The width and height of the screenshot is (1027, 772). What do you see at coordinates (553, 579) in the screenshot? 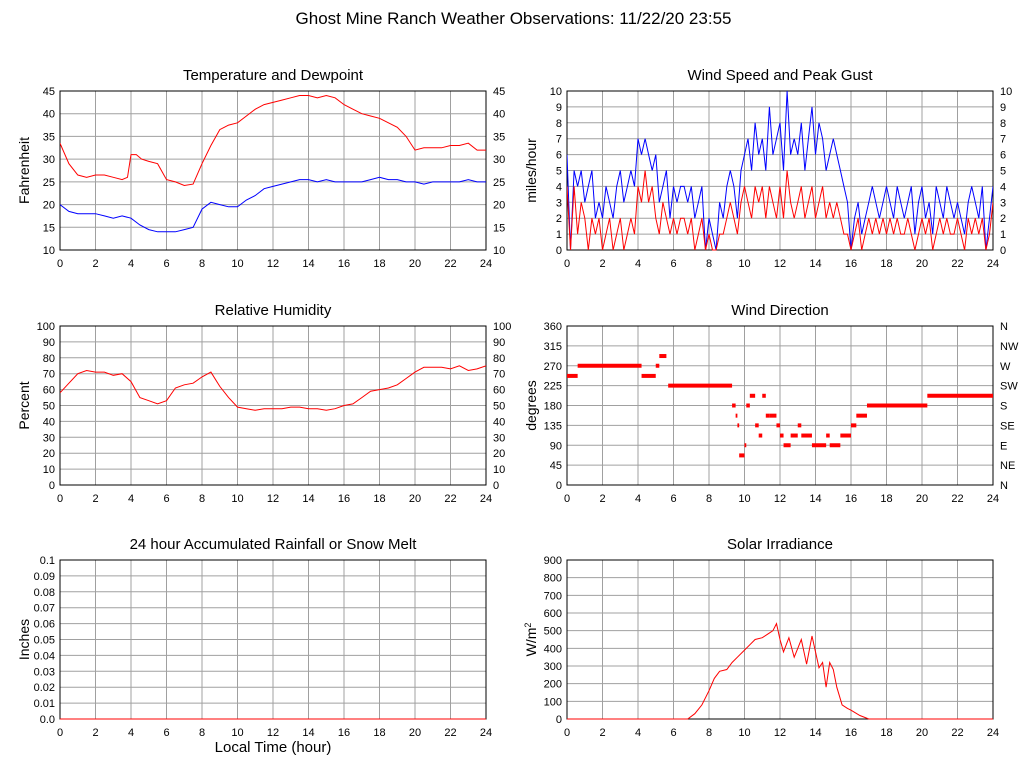
I see `y-tick-label: 800` at bounding box center [553, 579].